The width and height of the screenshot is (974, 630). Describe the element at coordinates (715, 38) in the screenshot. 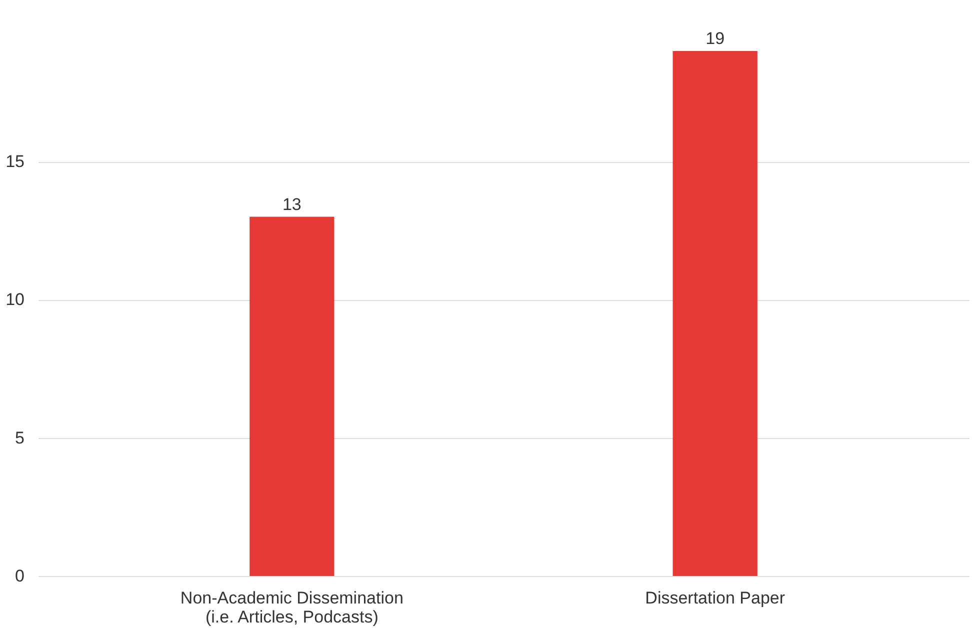

I see `data-label: 19` at that location.